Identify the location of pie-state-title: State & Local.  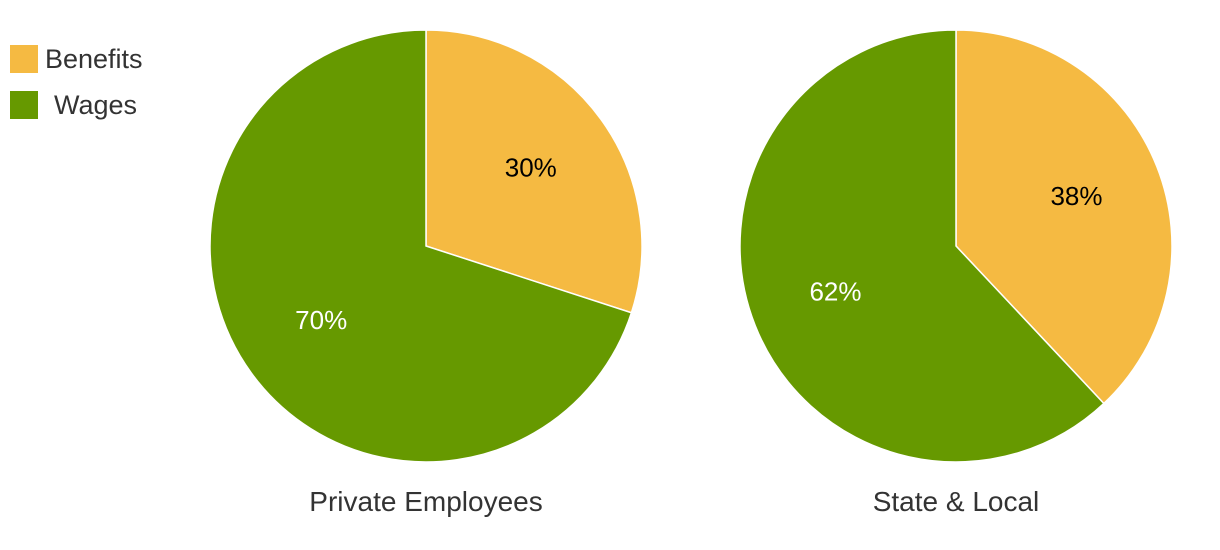
(956, 501).